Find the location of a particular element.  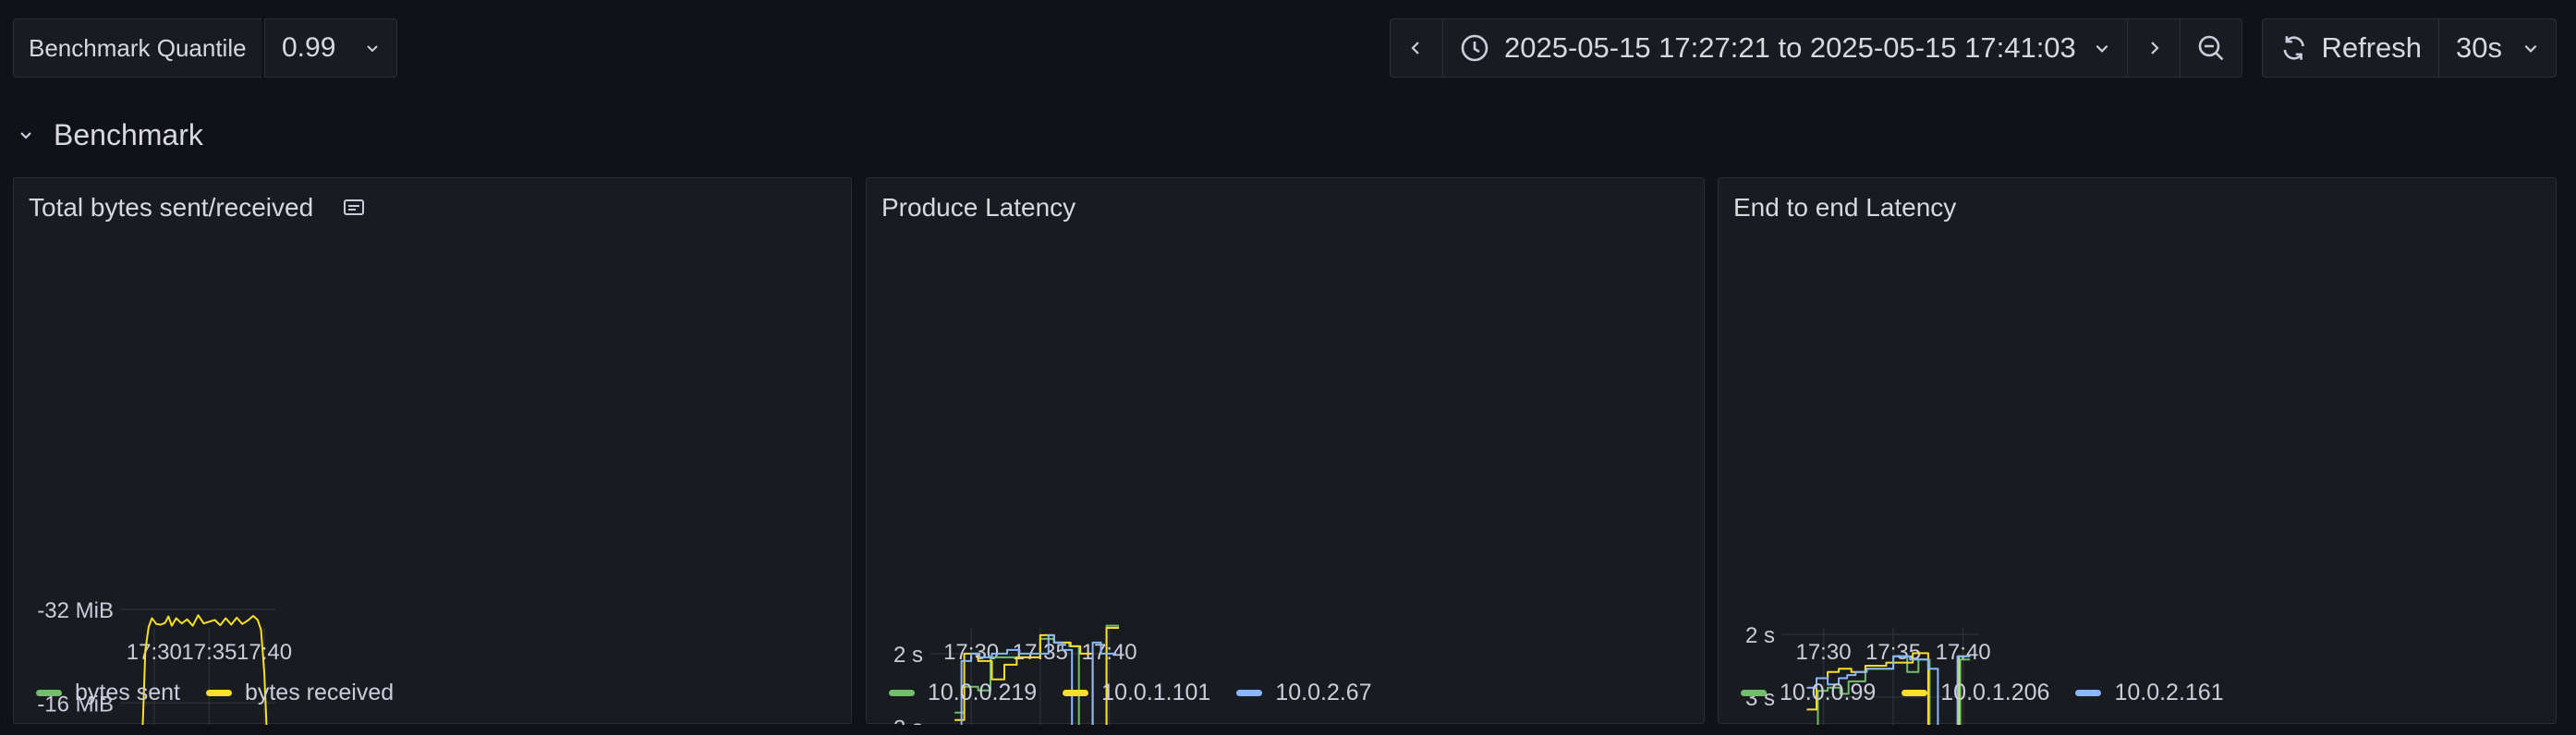

legend: 10.0.0.219 10.0.1.101 10.0.2.67 is located at coordinates (1130, 693).